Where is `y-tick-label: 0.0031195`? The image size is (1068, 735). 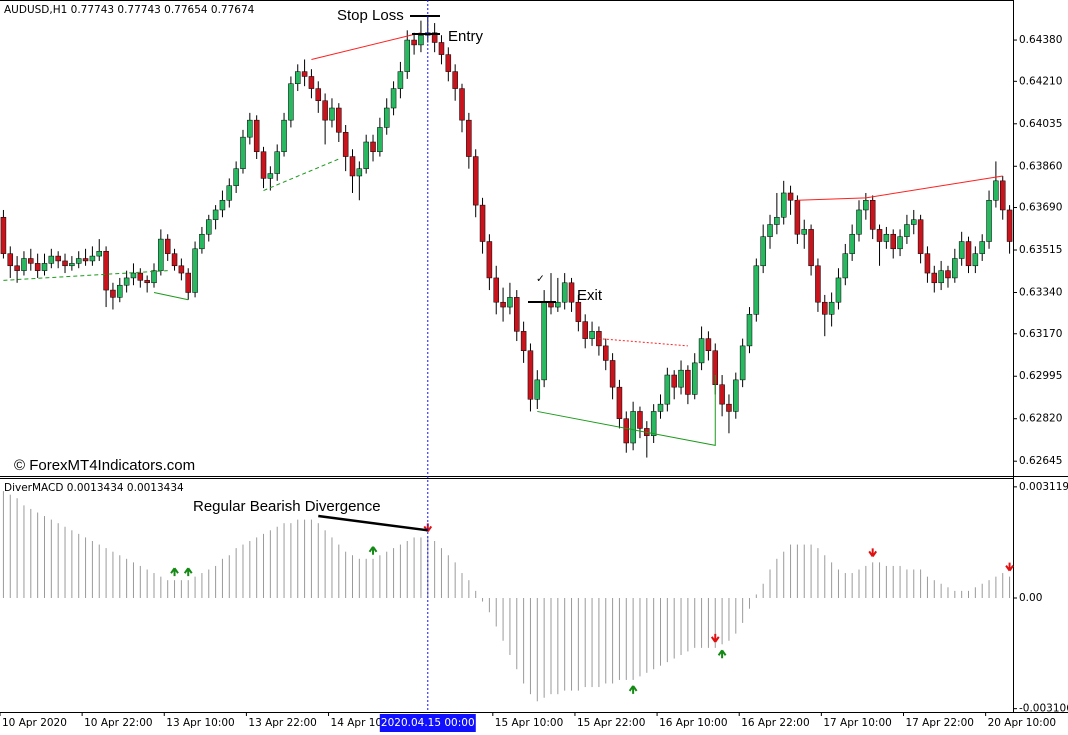
y-tick-label: 0.0031195 is located at coordinates (1043, 487).